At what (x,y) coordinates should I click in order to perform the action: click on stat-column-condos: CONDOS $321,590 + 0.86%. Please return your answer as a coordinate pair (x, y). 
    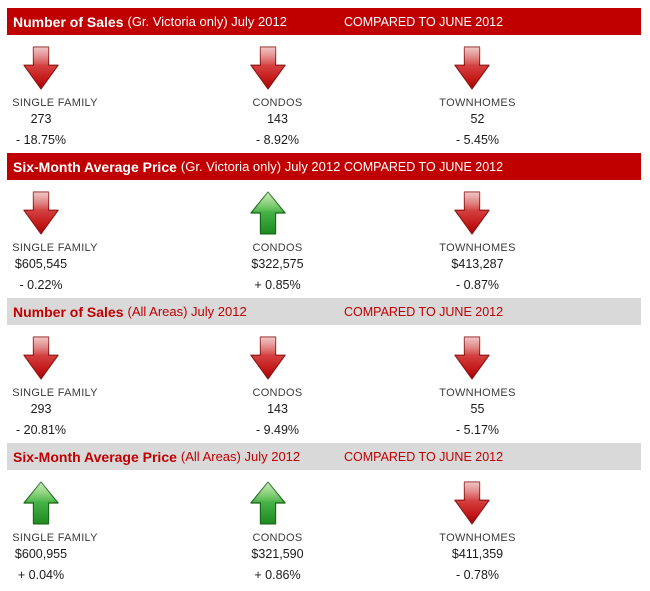
    Looking at the image, I should click on (277, 534).